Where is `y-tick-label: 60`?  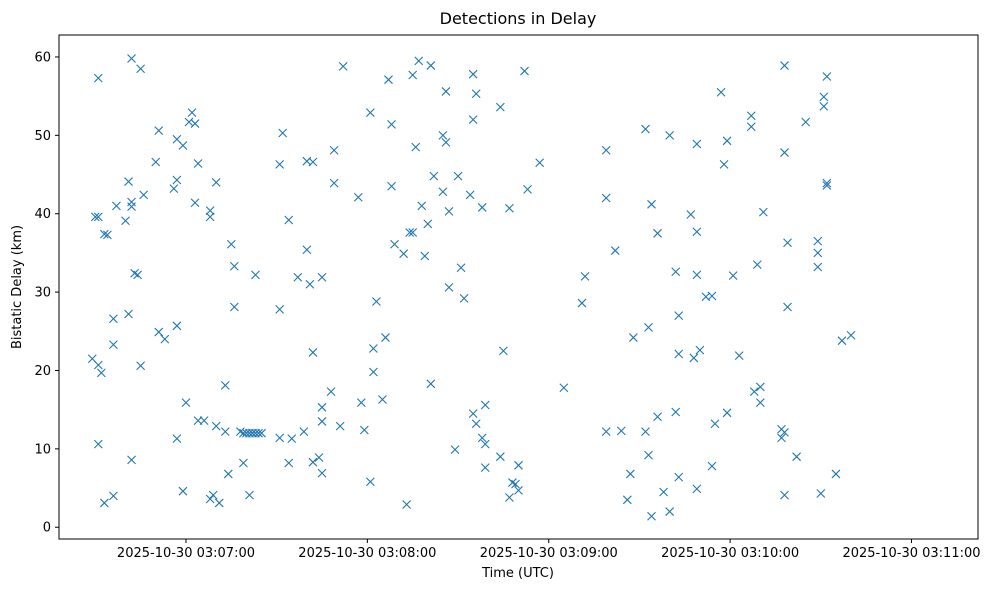
y-tick-label: 60 is located at coordinates (42, 57).